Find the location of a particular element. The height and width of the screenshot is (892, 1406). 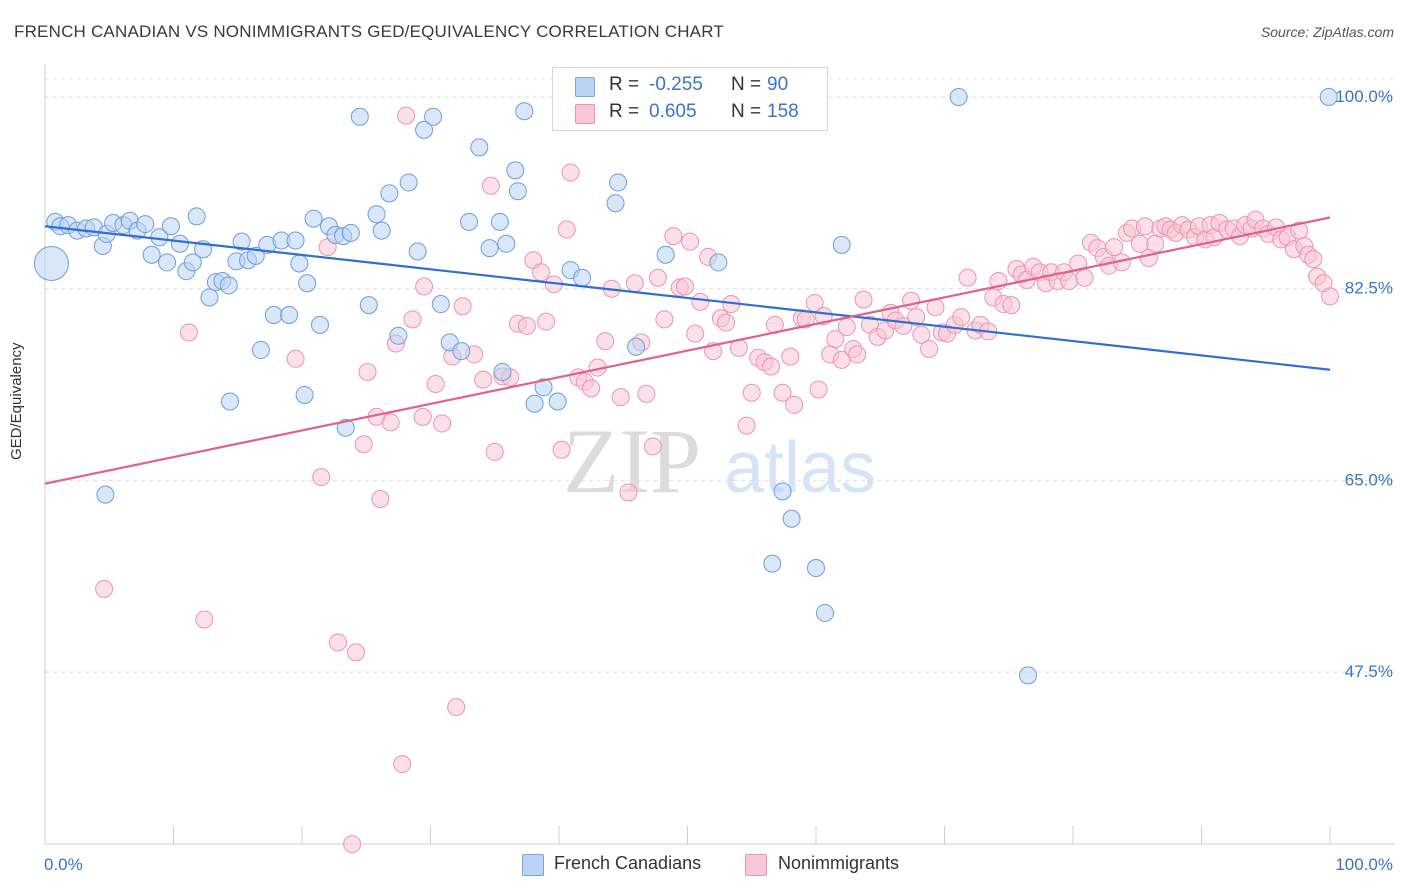

stats-box: R = -0.255 N = 90 R = 0.605 N = 158 is located at coordinates (690, 99).